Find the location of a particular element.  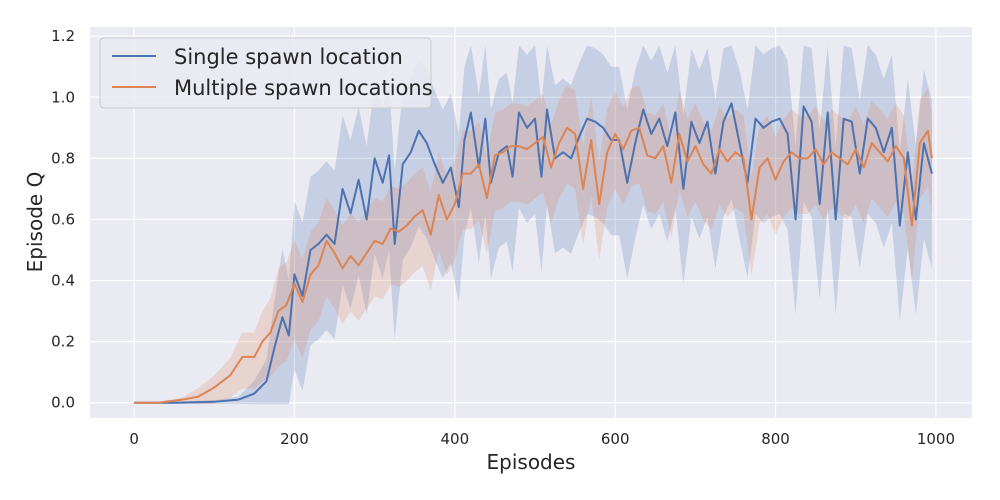

y-tick-label: 0.4 is located at coordinates (63, 281).